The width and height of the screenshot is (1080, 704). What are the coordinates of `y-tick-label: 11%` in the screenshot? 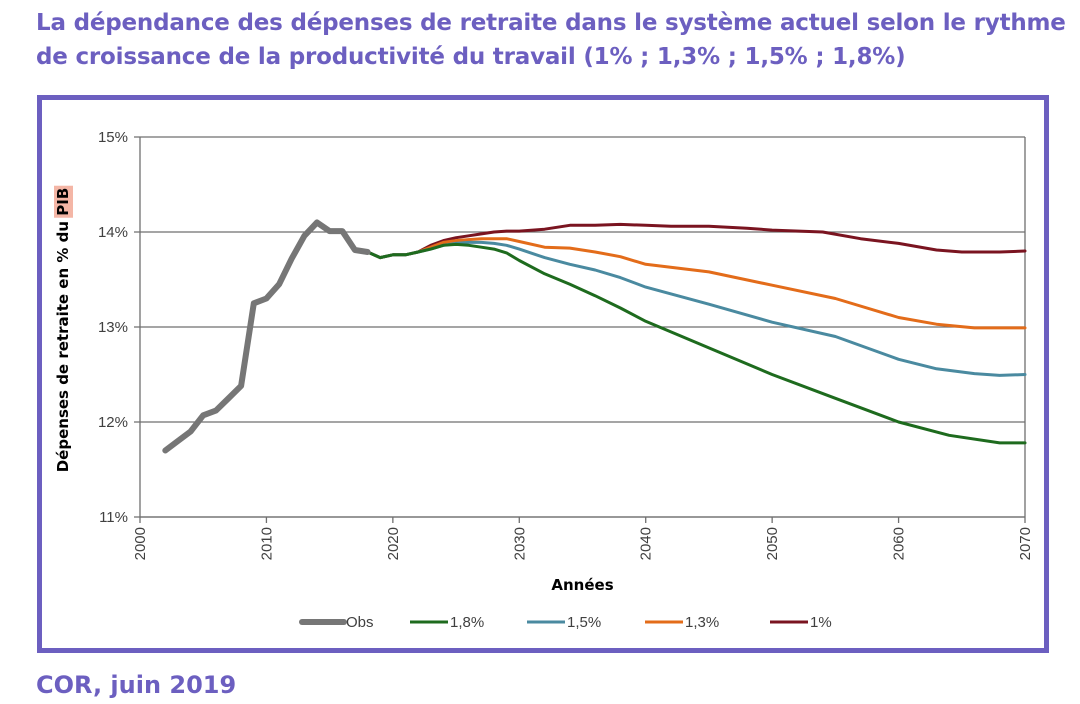 It's located at (113, 517).